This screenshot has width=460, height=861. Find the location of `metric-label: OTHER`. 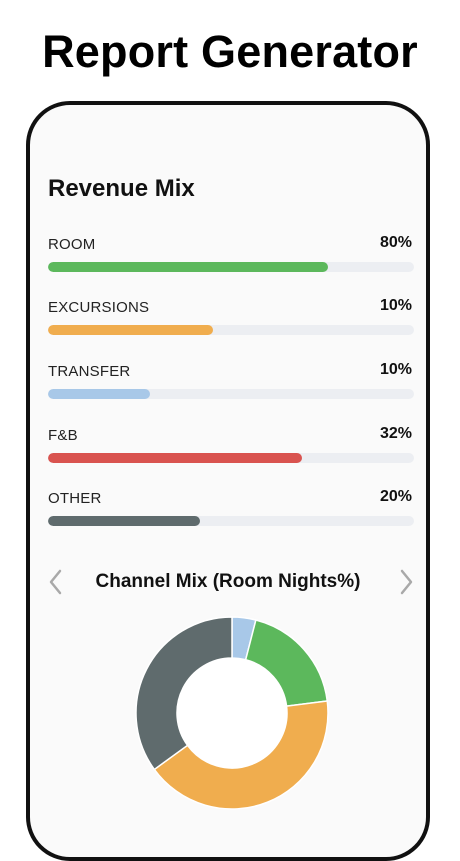

metric-label: OTHER is located at coordinates (75, 498).